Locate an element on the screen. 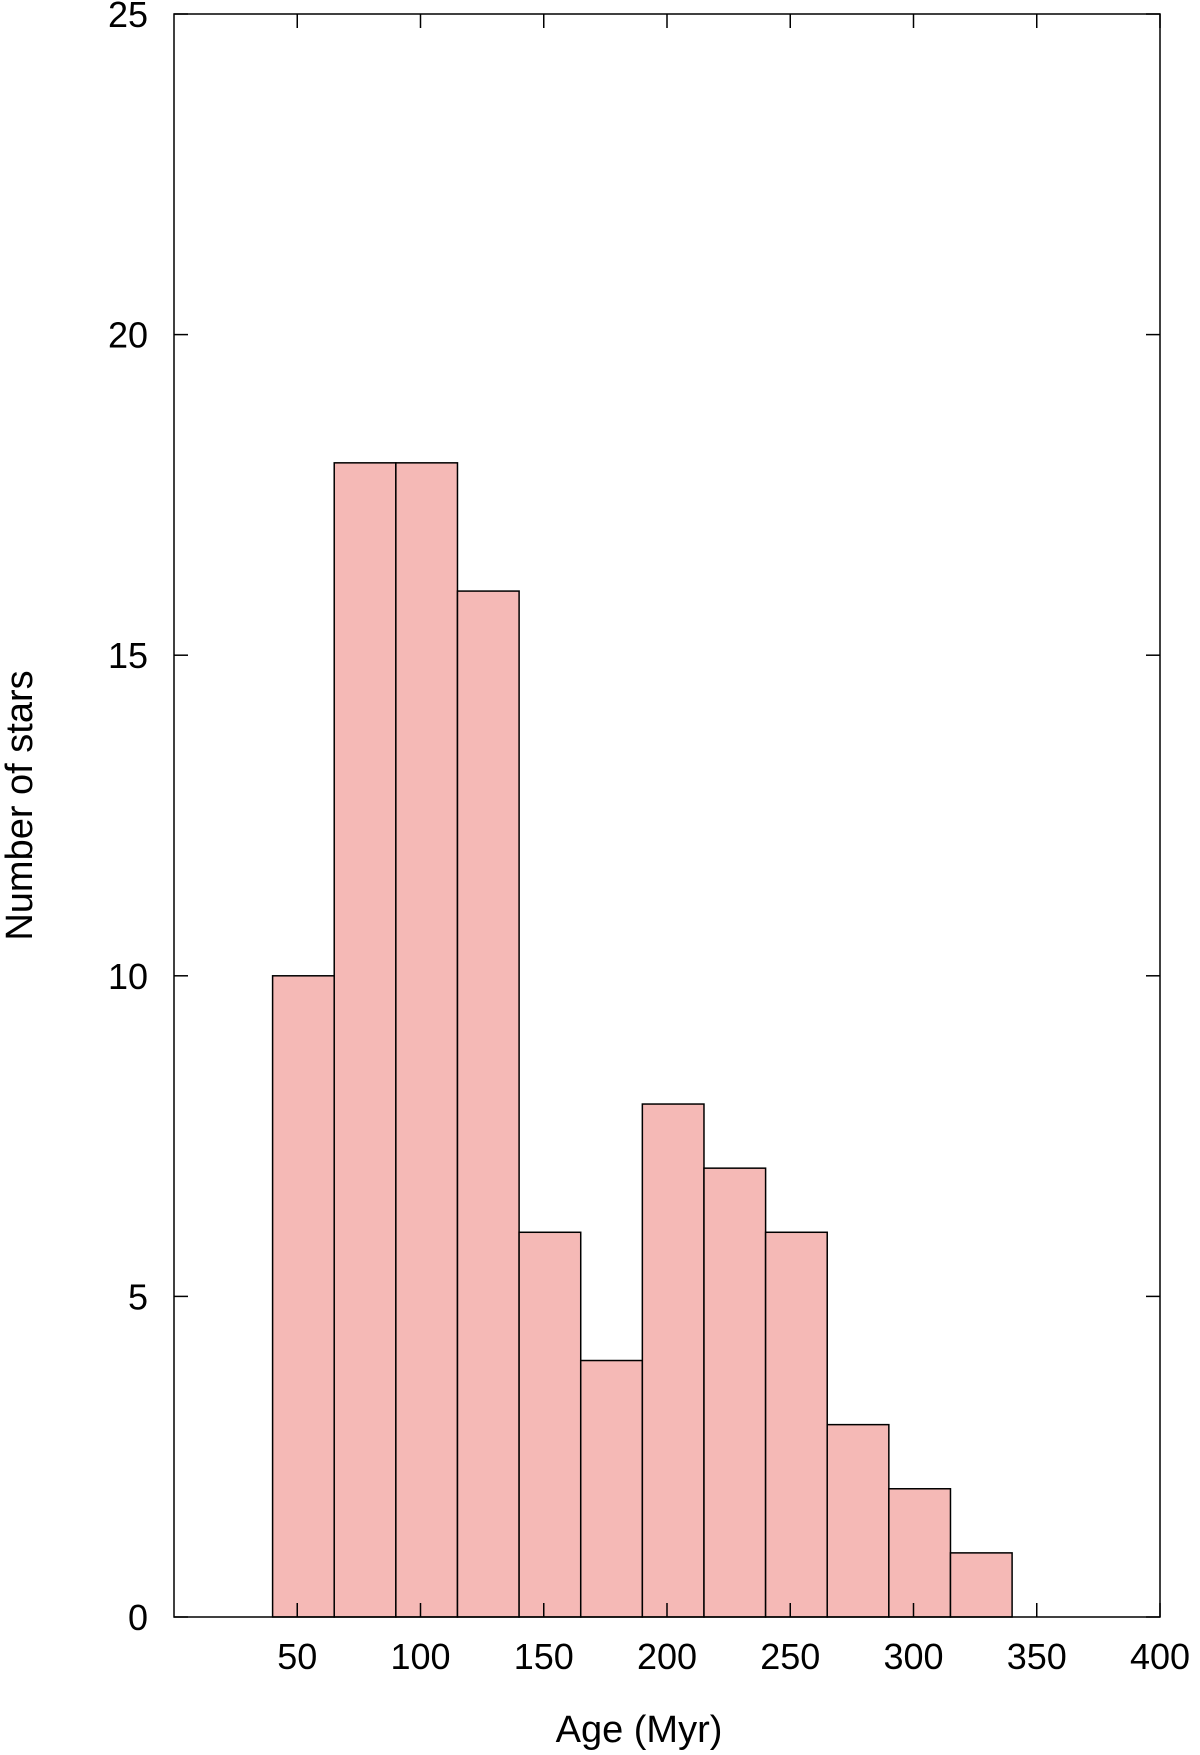 This screenshot has height=1755, width=1200. x-tick-label: 50 is located at coordinates (297, 1656).